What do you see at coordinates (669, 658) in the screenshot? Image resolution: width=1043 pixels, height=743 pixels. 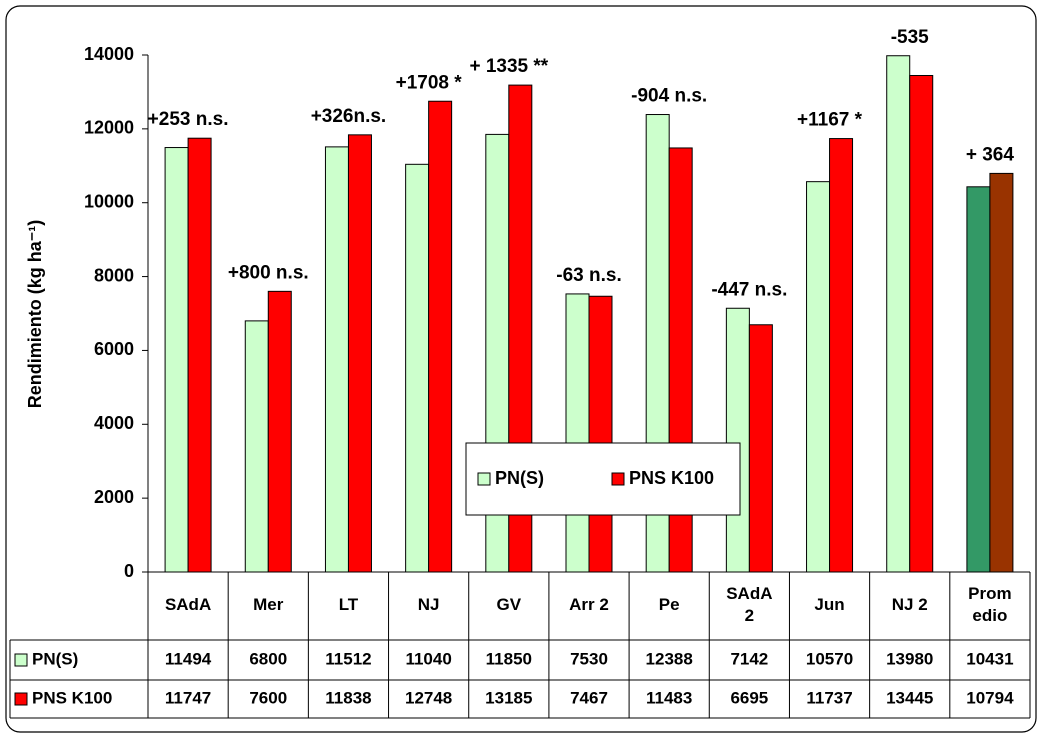 I see `table-value: 12388` at bounding box center [669, 658].